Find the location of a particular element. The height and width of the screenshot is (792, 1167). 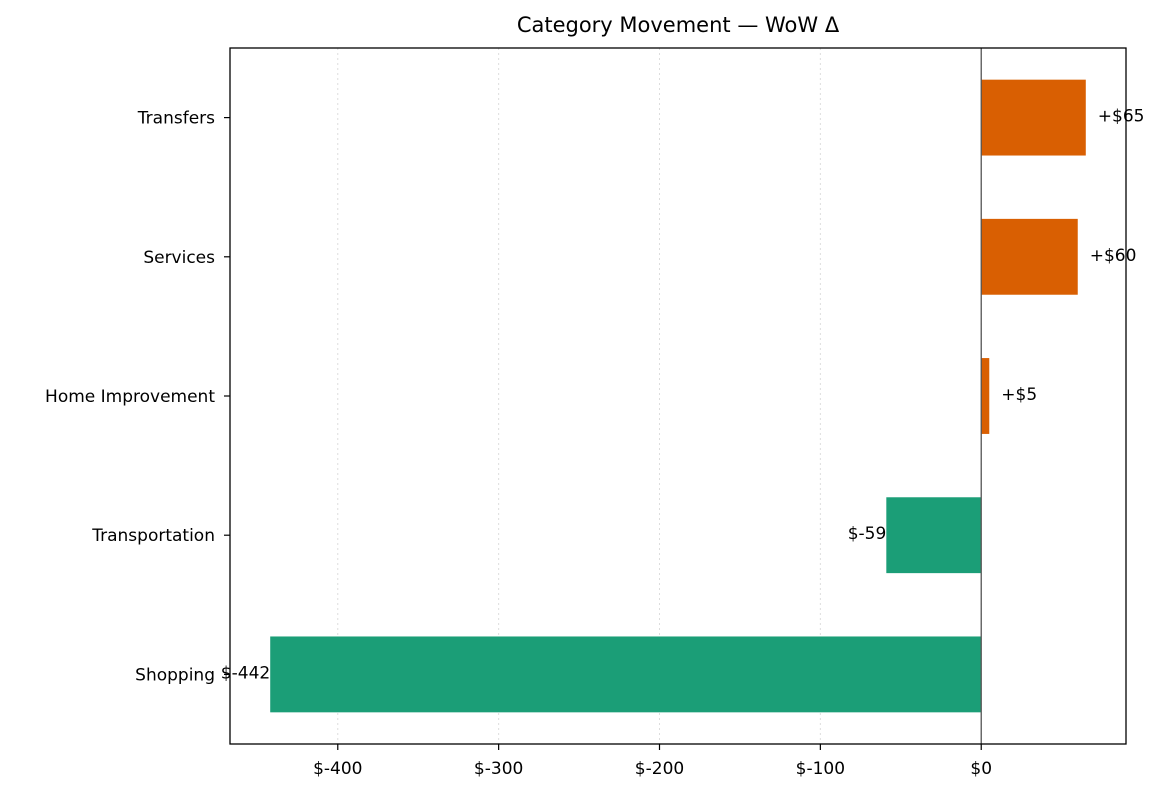

x-tick-label: $-300 is located at coordinates (498, 769).